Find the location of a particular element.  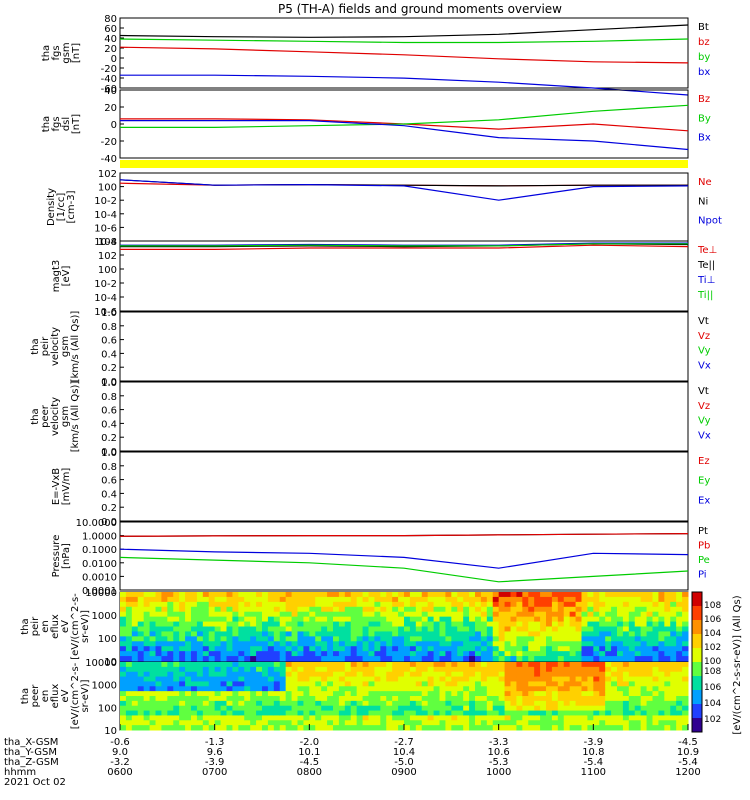

xtick-label: -5.4 is located at coordinates (594, 762).